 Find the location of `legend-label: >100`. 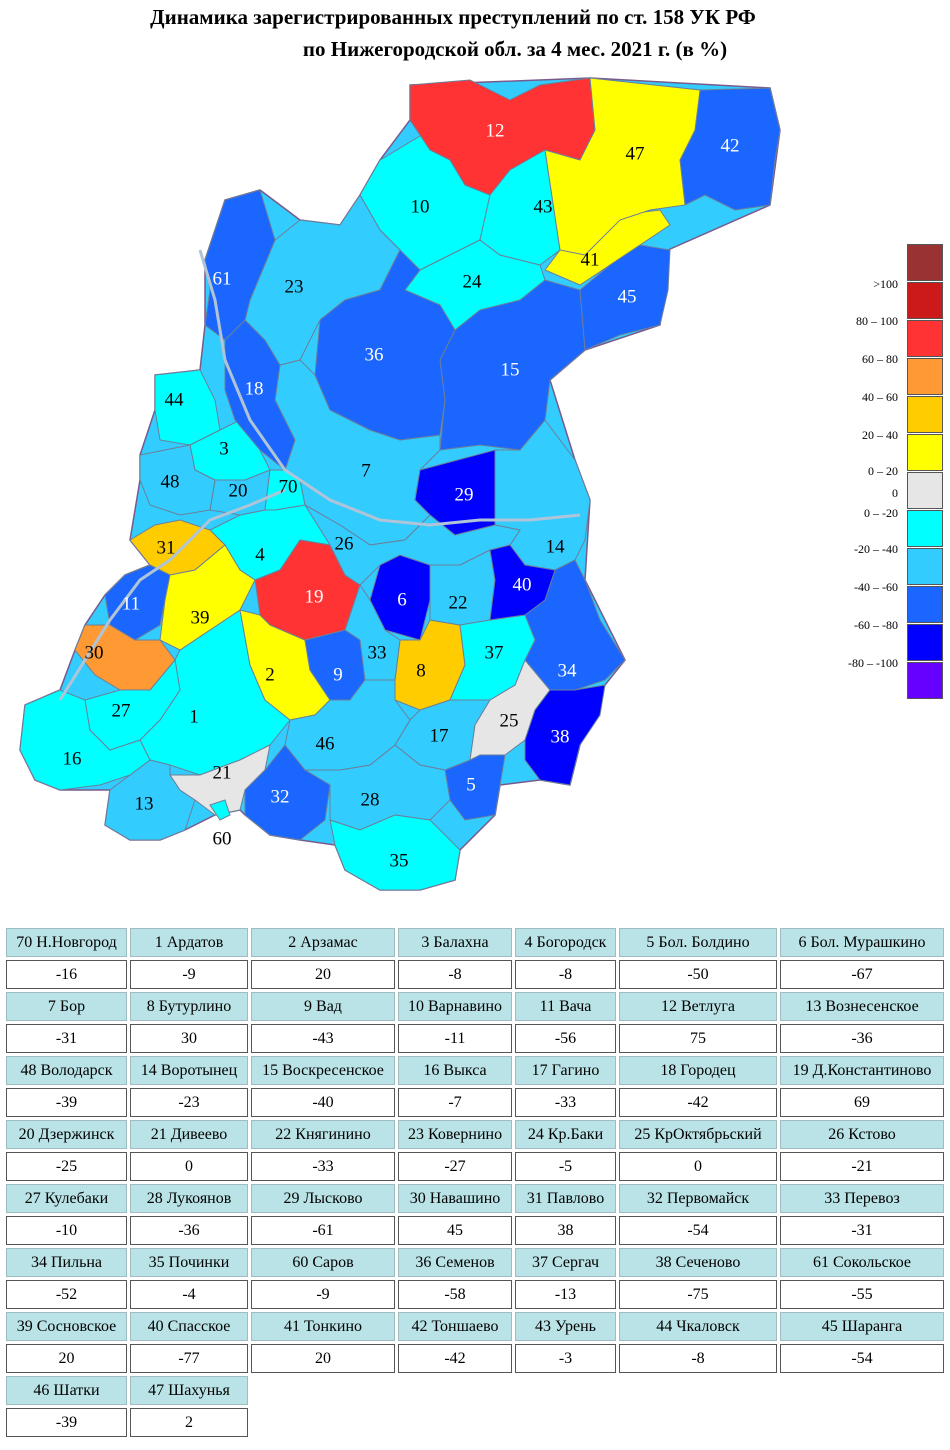

legend-label: >100 is located at coordinates (885, 284).